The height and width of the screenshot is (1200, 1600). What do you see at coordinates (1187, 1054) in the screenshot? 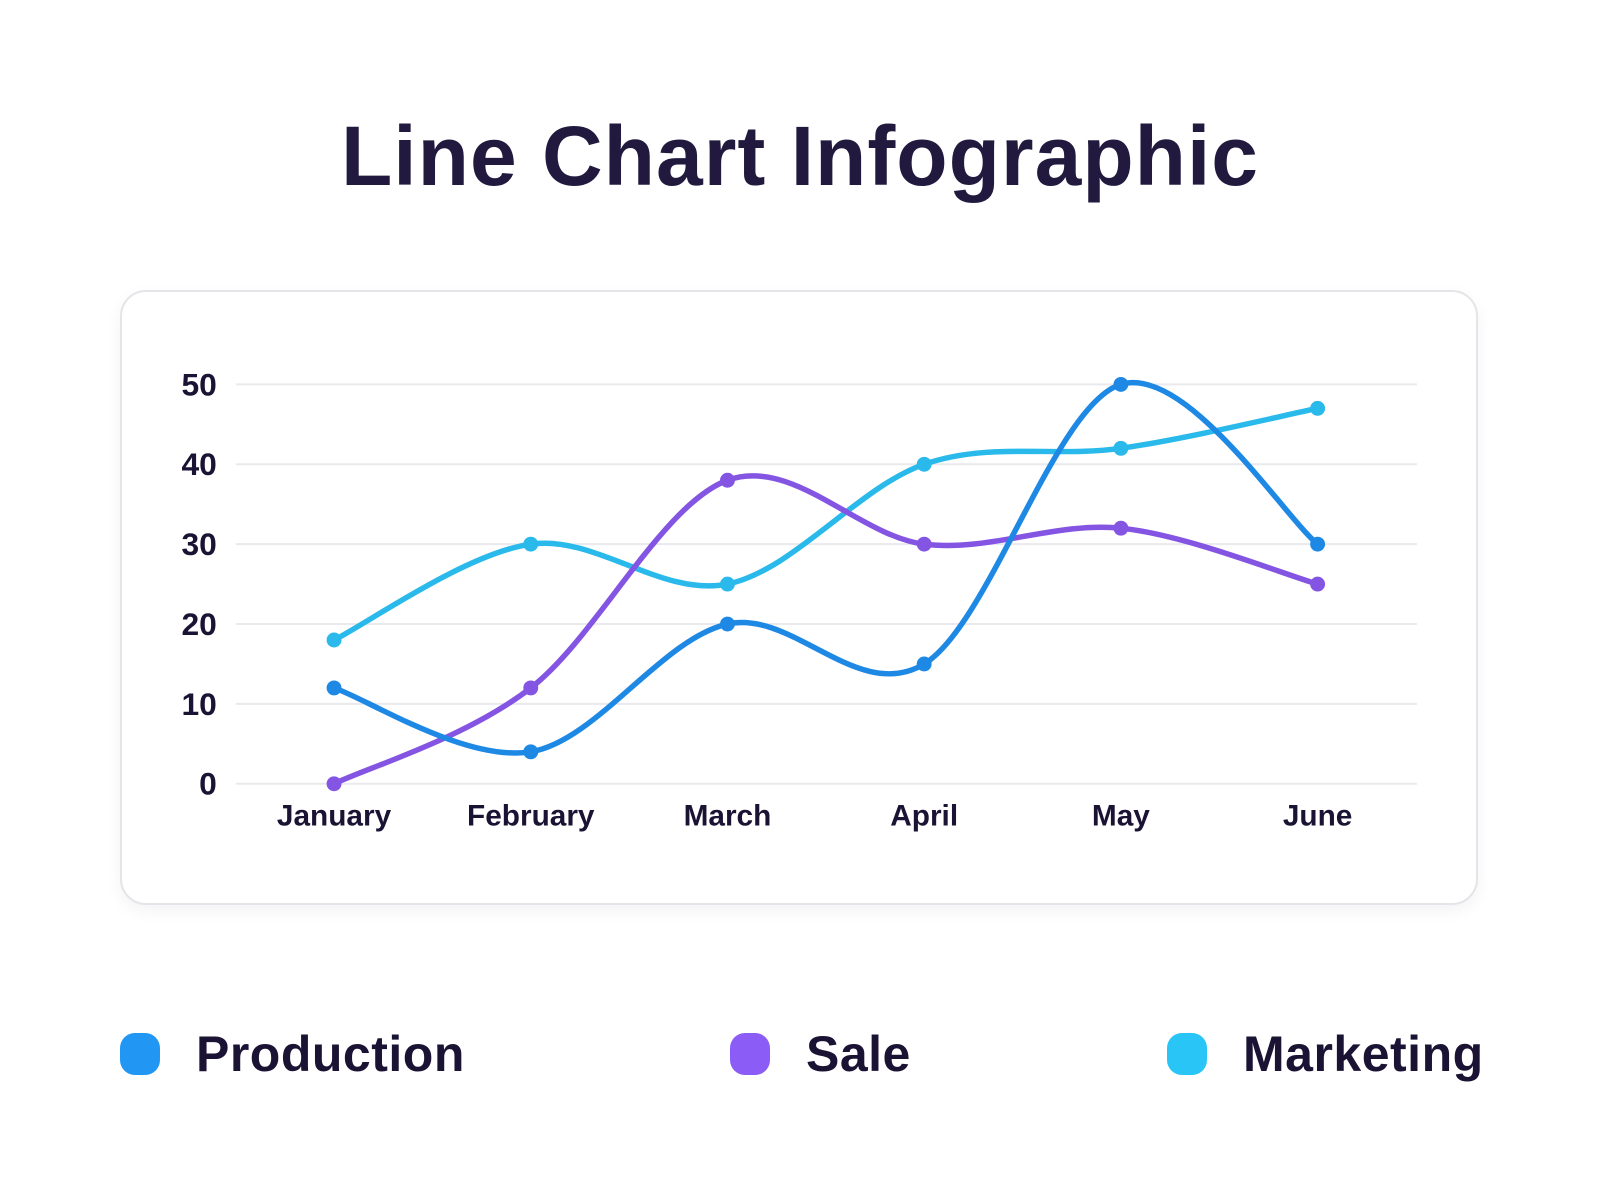
I see `marketing-legend-marker` at bounding box center [1187, 1054].